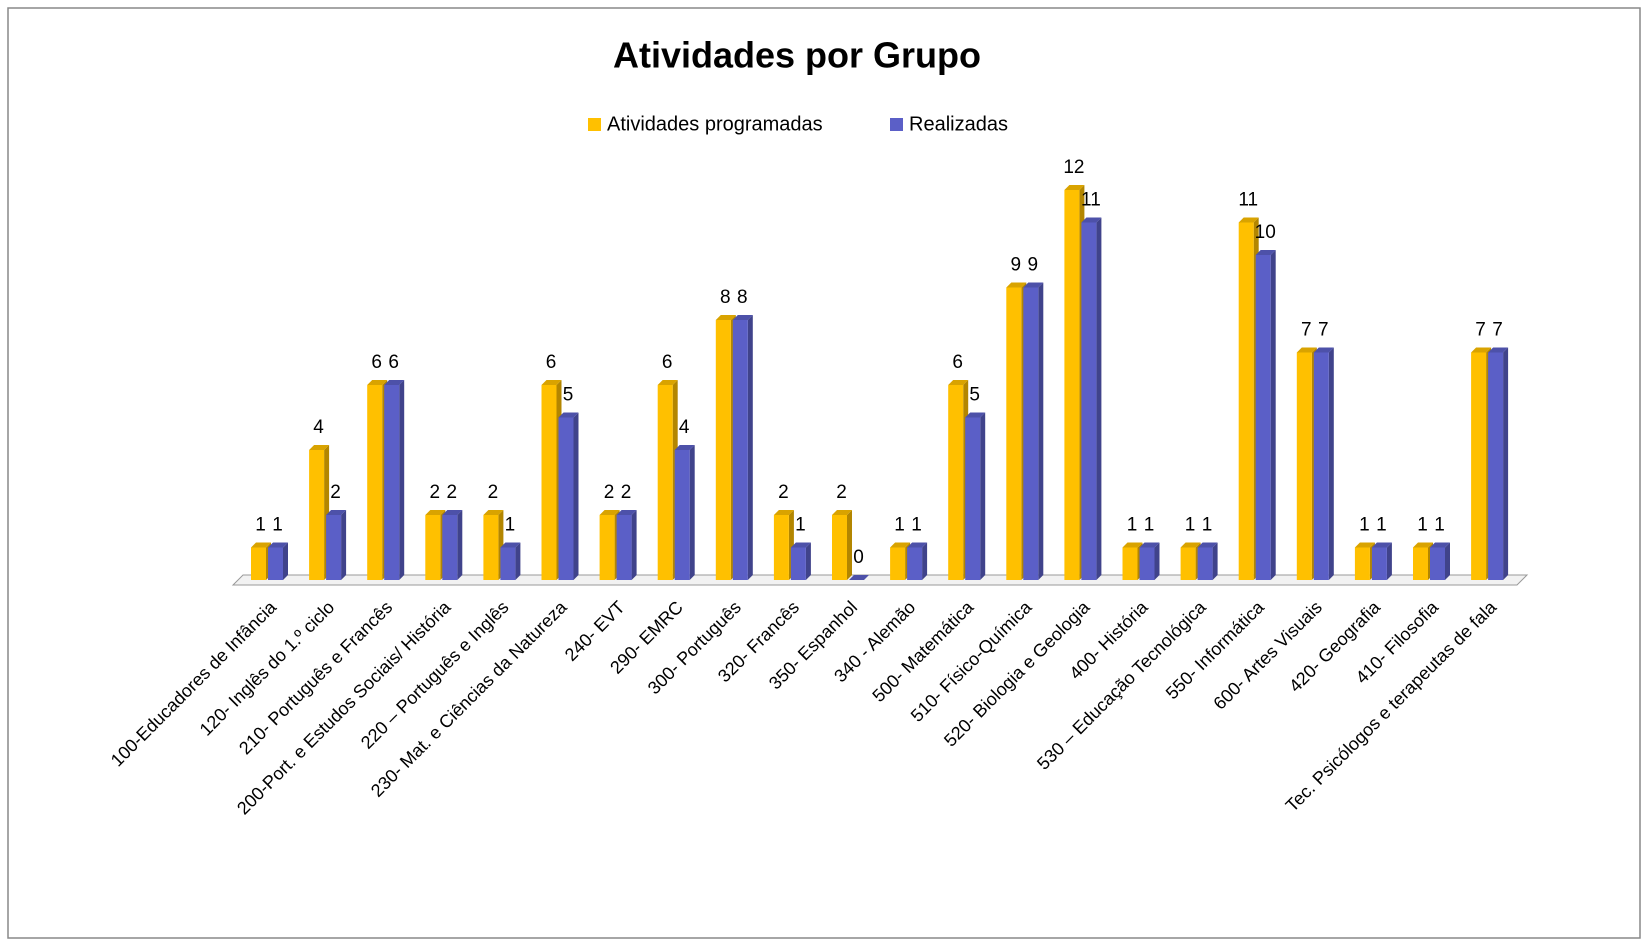 This screenshot has width=1648, height=946. I want to click on data-label: 8, so click(725, 297).